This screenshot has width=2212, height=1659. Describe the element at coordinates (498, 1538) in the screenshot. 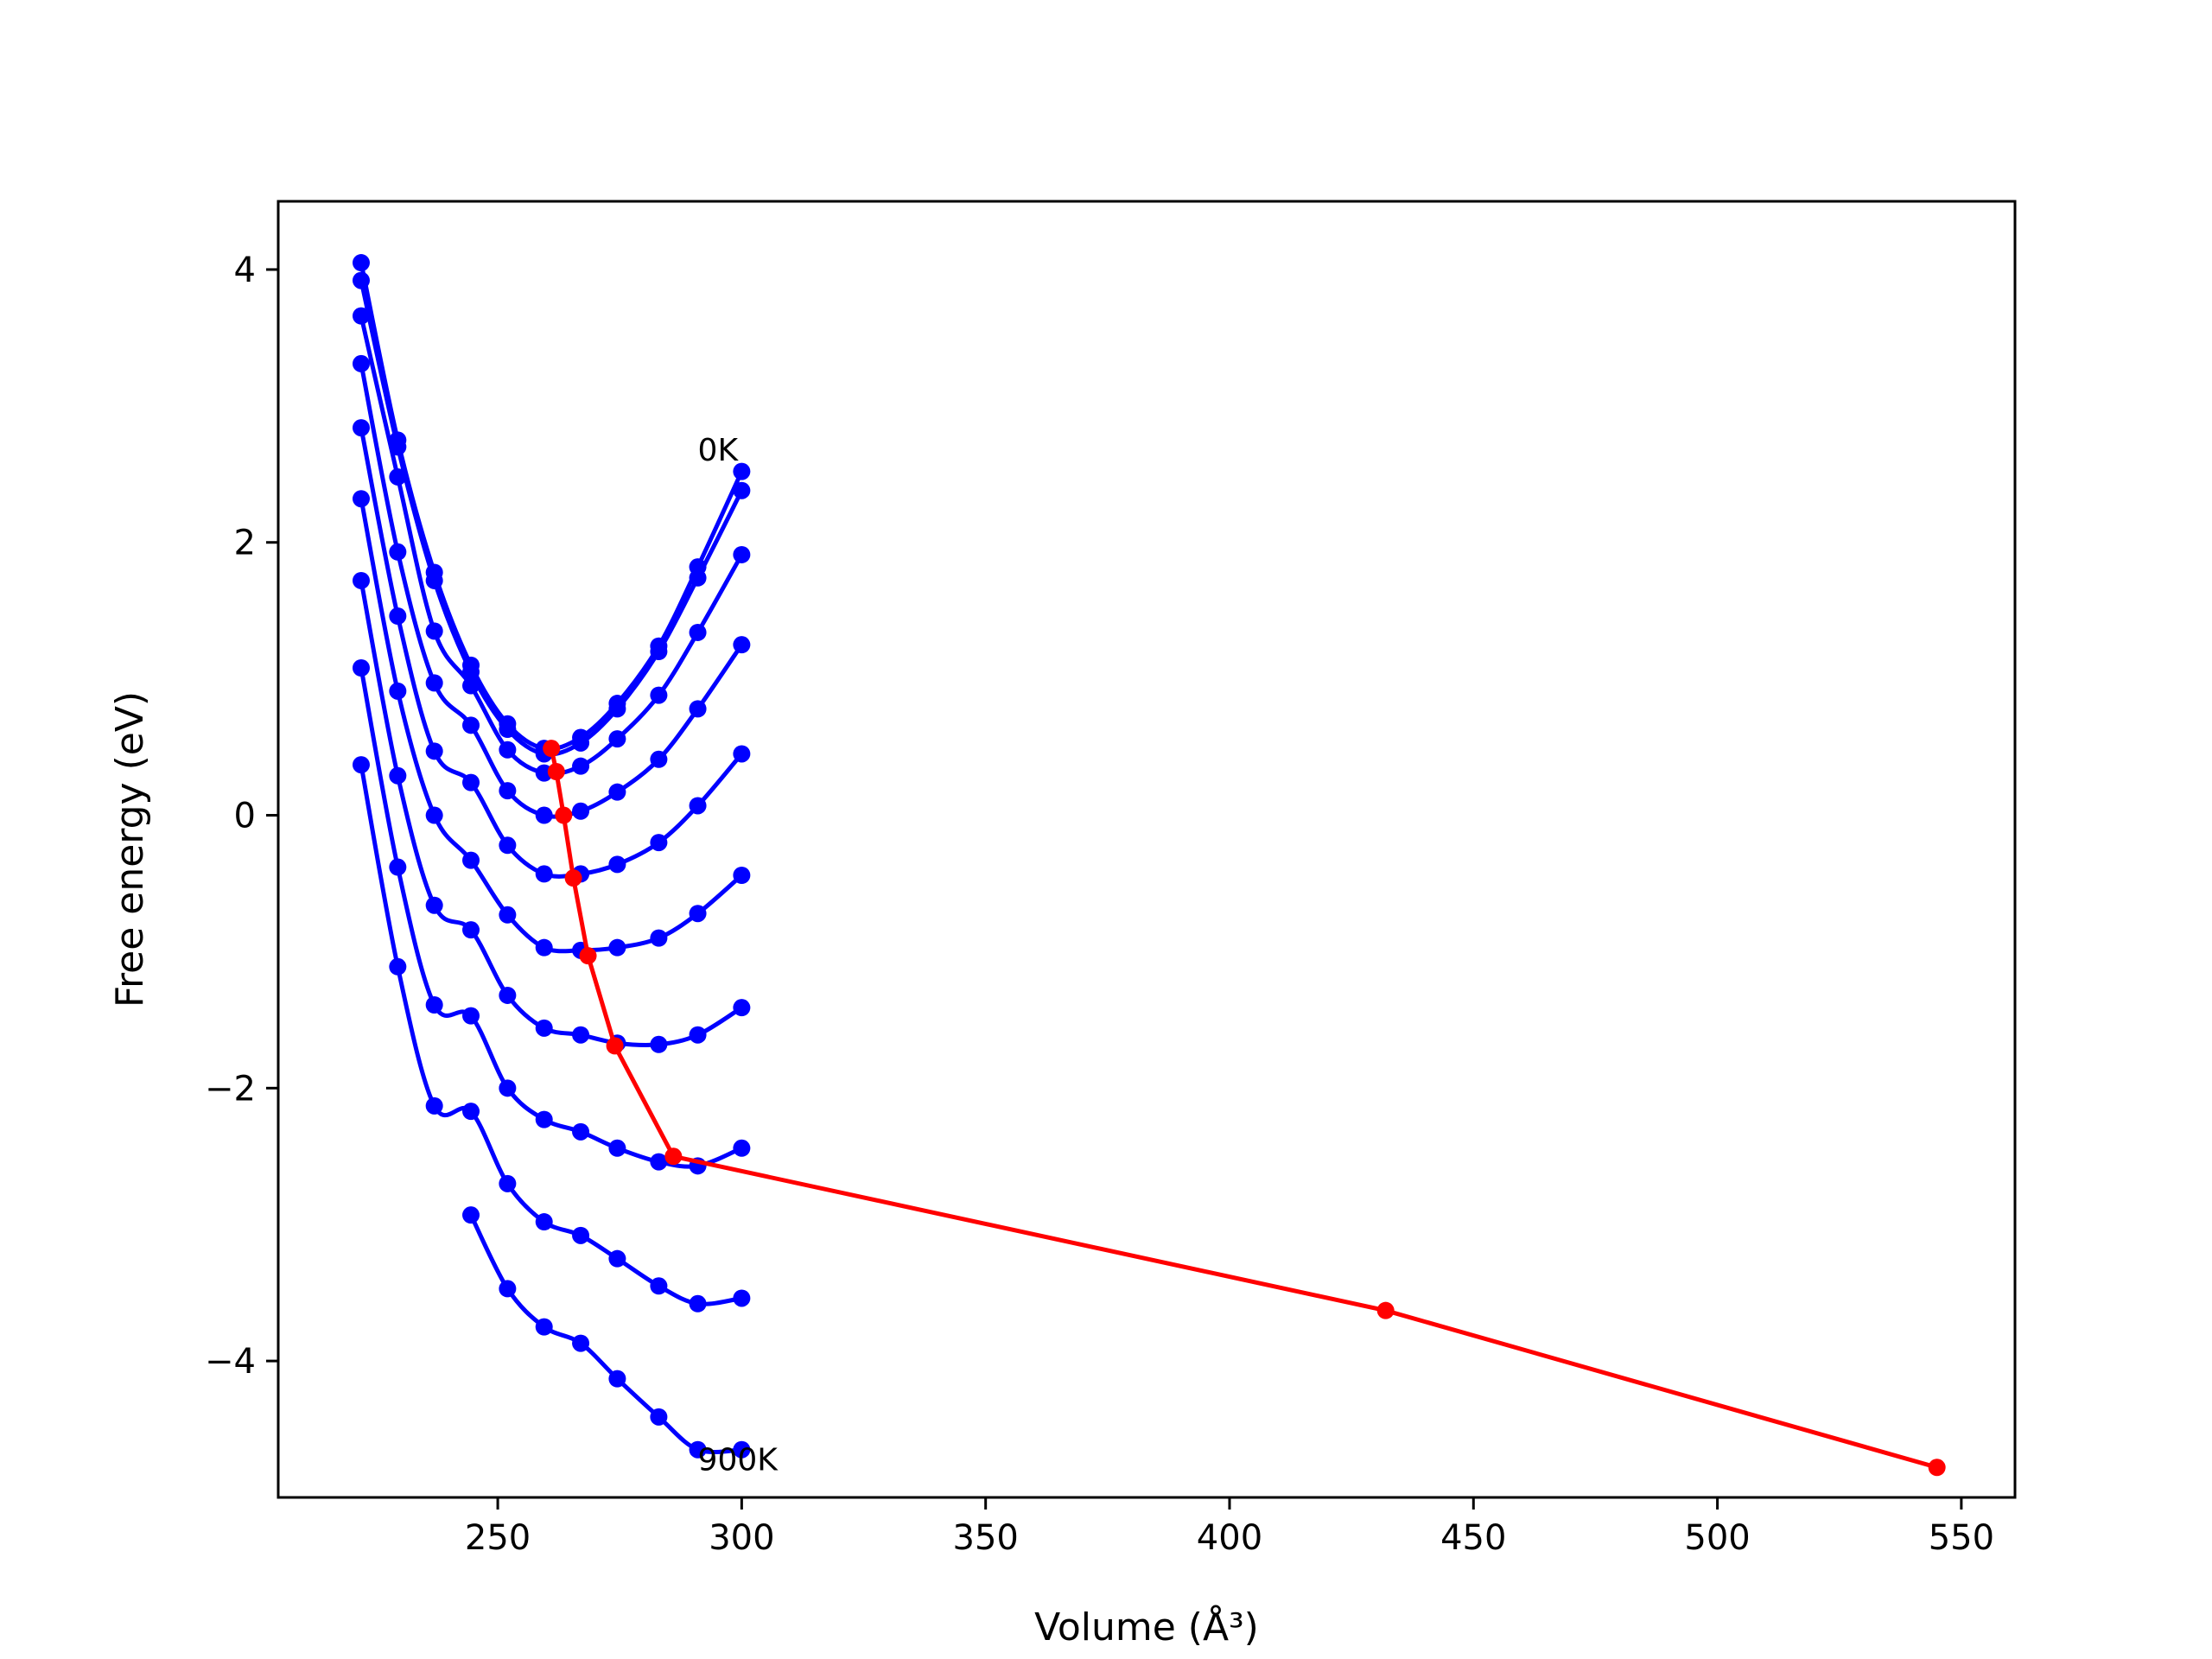

I see `x-tick-label-250: 250` at that location.